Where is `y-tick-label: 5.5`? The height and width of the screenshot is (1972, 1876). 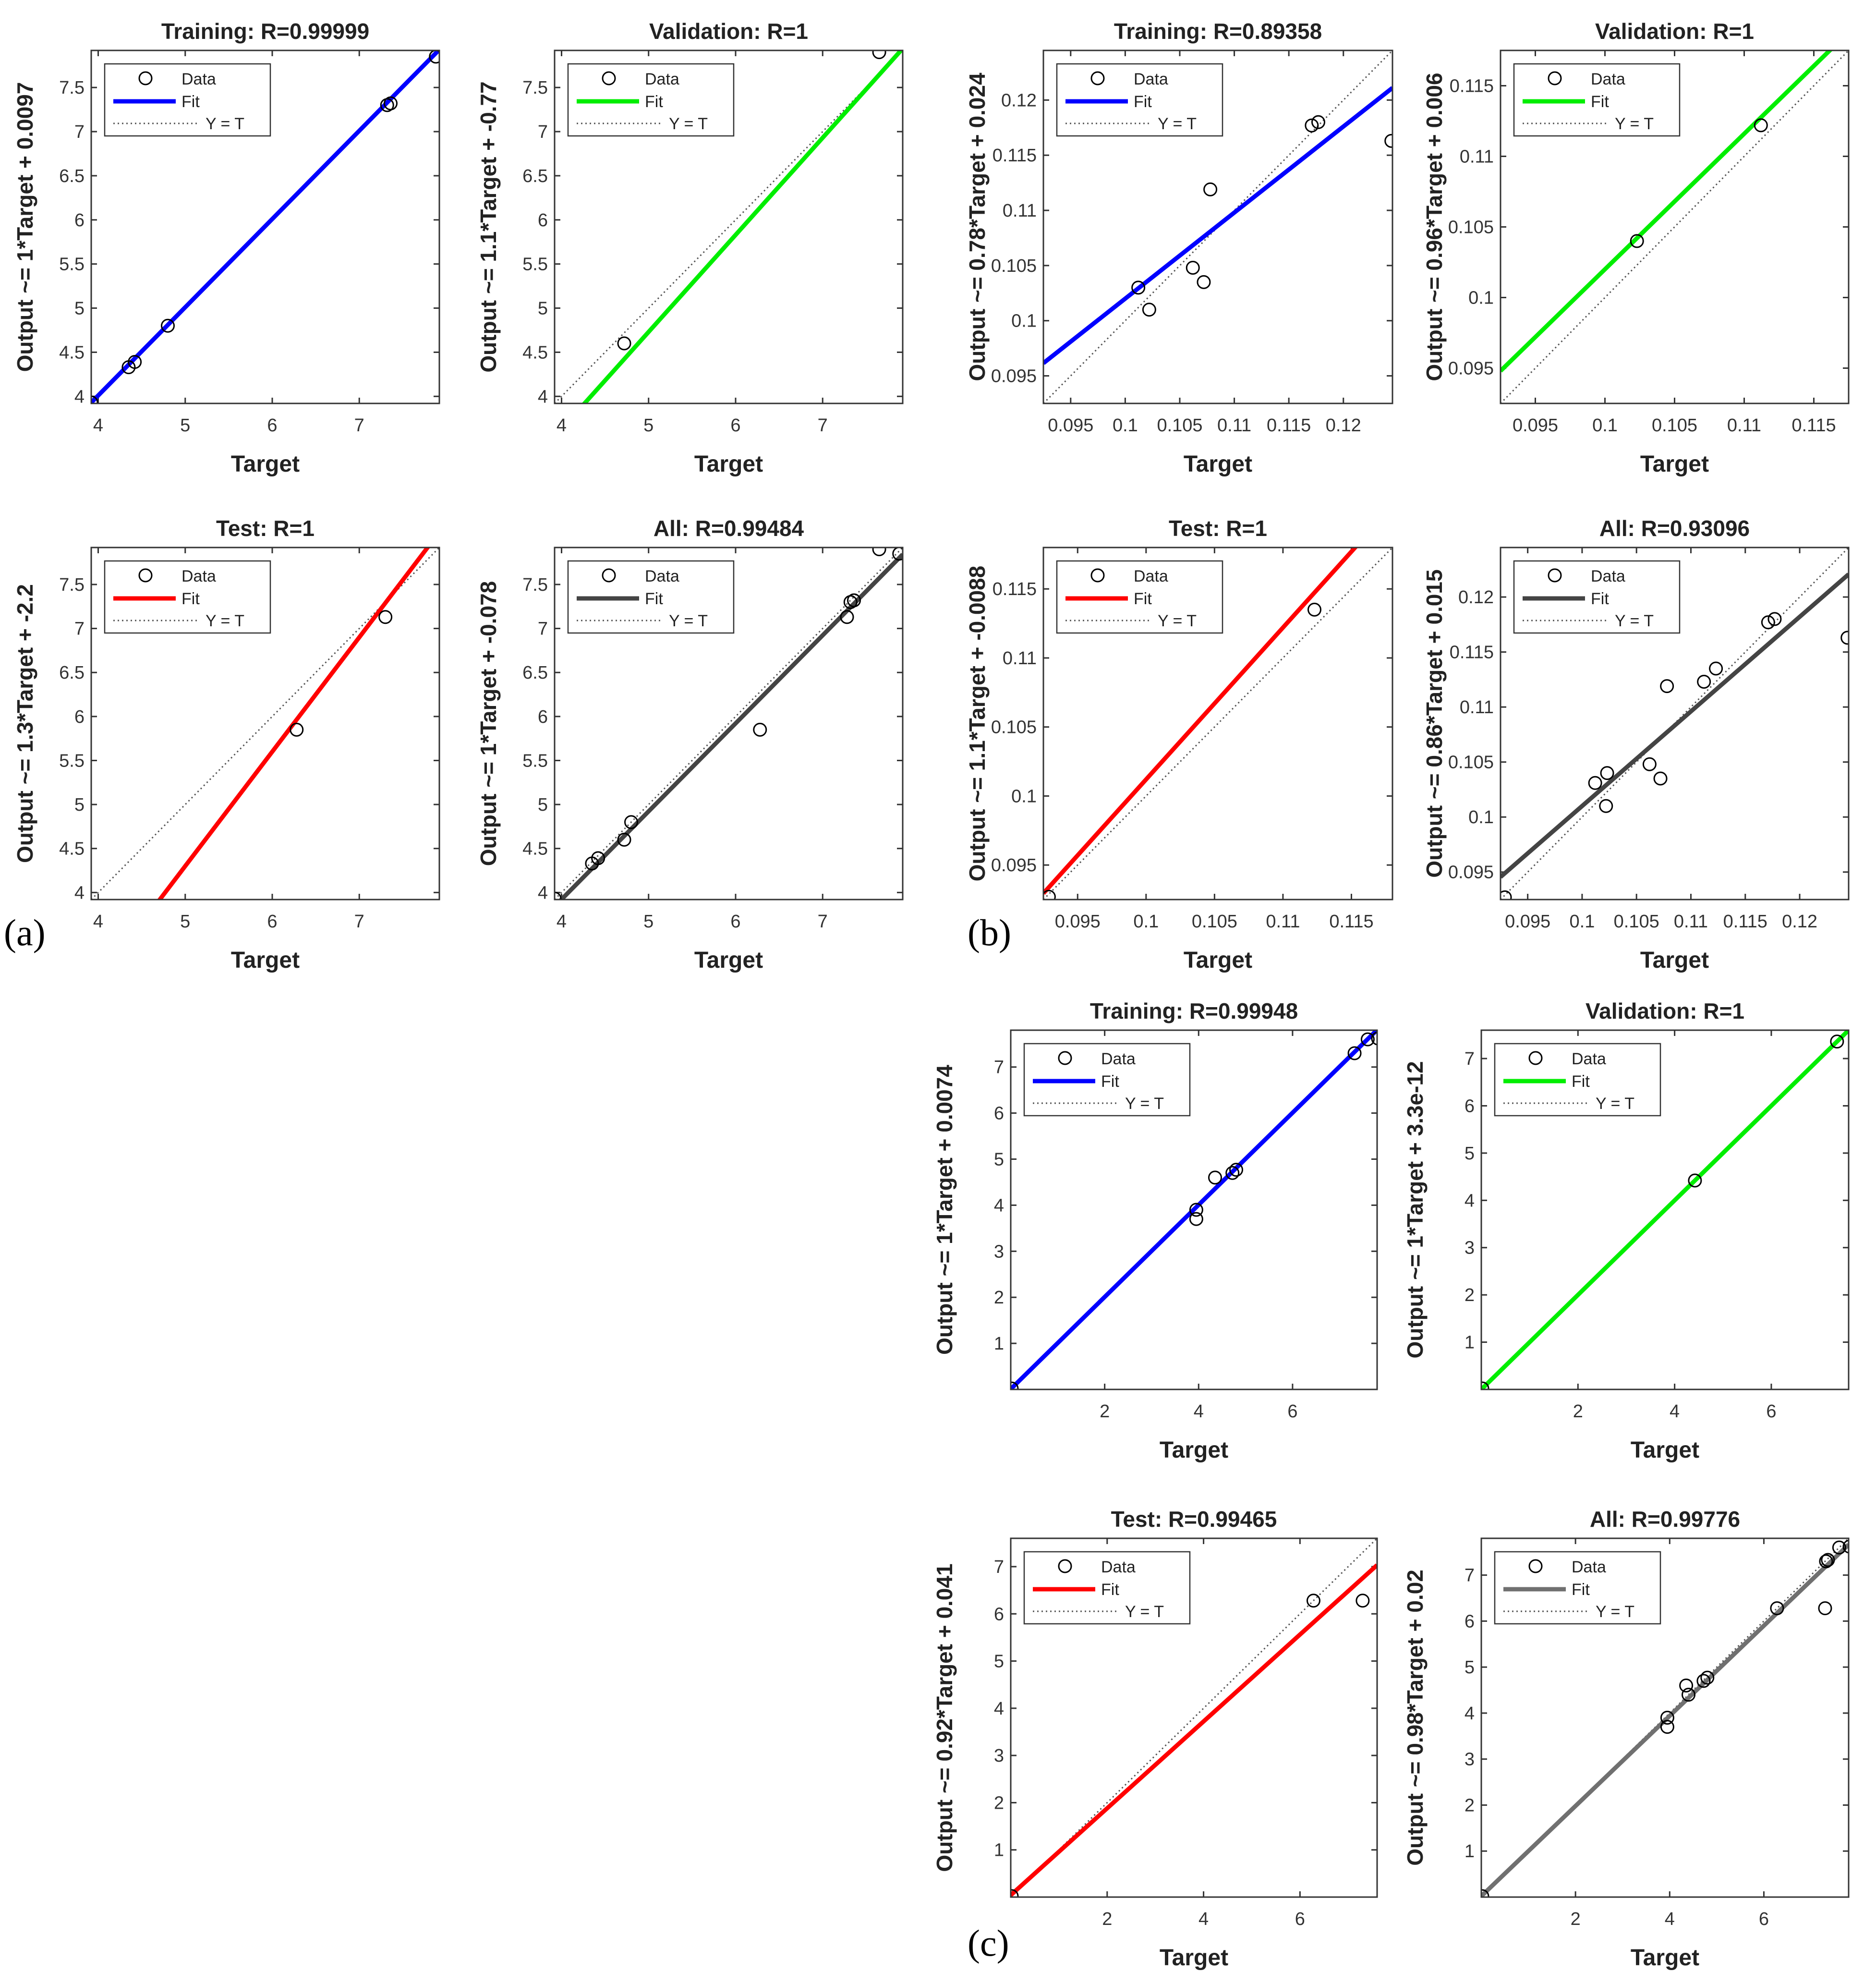 y-tick-label: 5.5 is located at coordinates (72, 761).